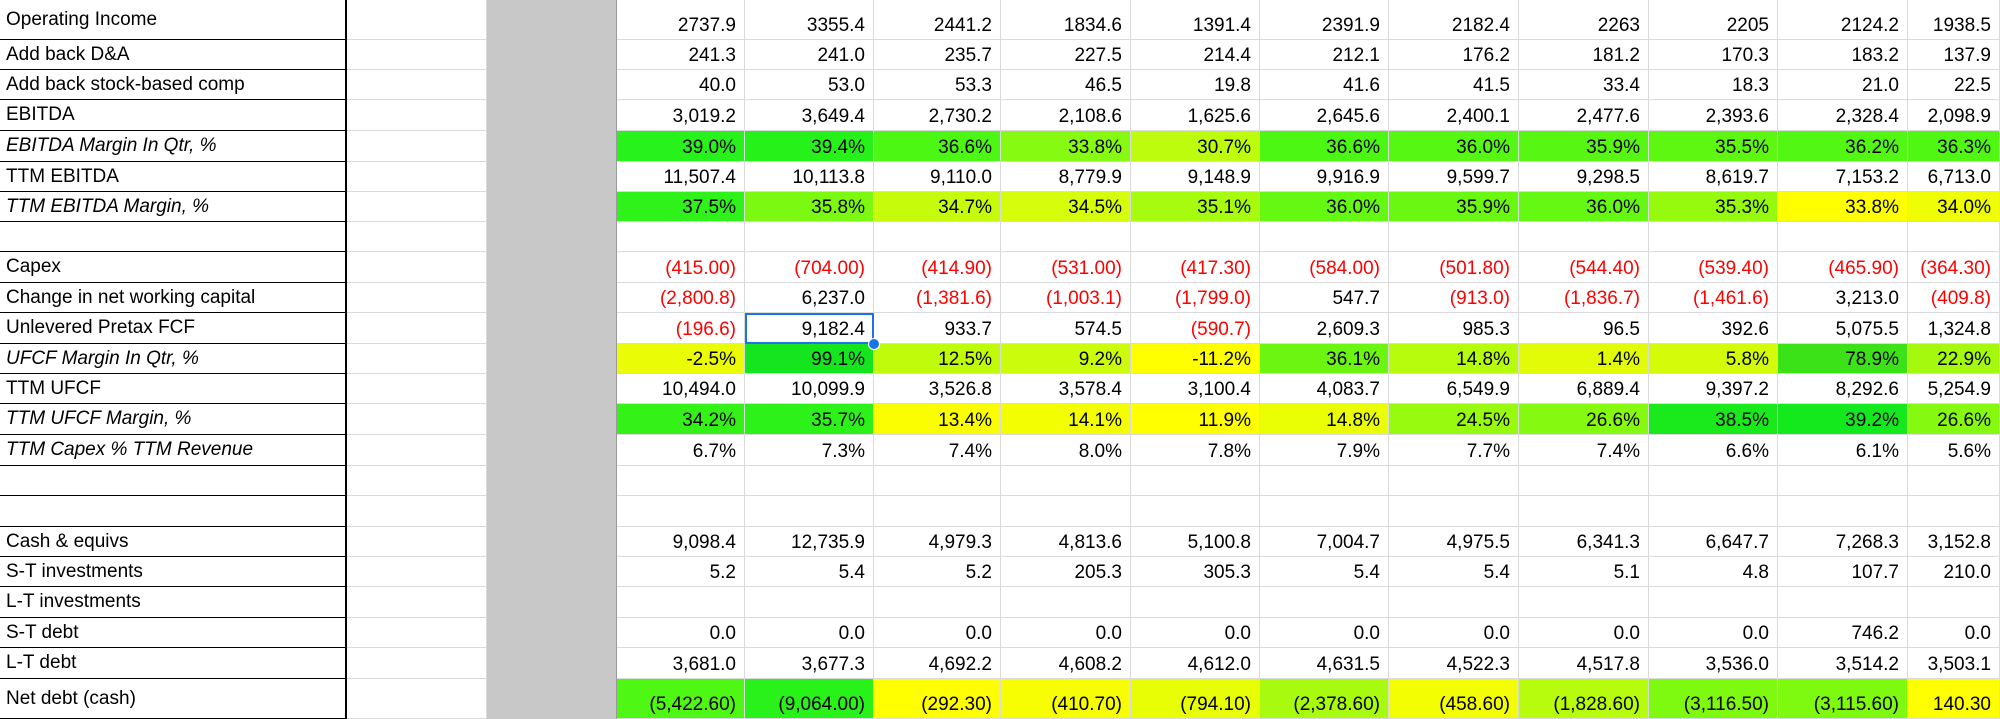 The width and height of the screenshot is (2000, 719). Describe the element at coordinates (1195, 115) in the screenshot. I see `data-cell: 1,625.6` at that location.